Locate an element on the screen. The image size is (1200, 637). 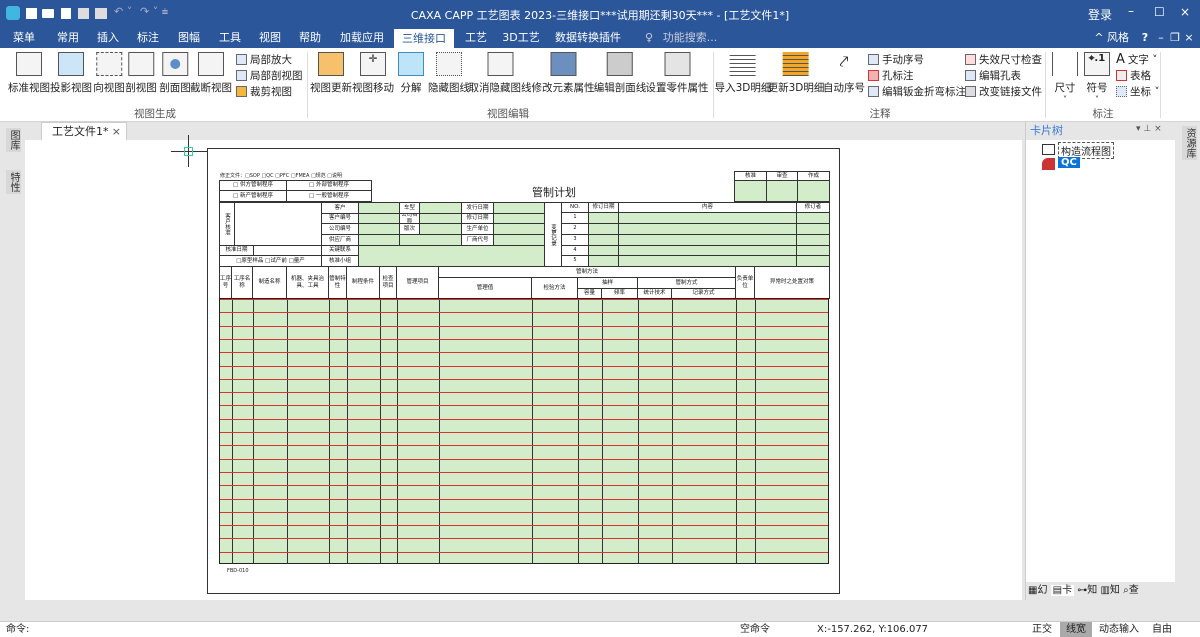
doc-close-button: × is located at coordinates (1189, 37).